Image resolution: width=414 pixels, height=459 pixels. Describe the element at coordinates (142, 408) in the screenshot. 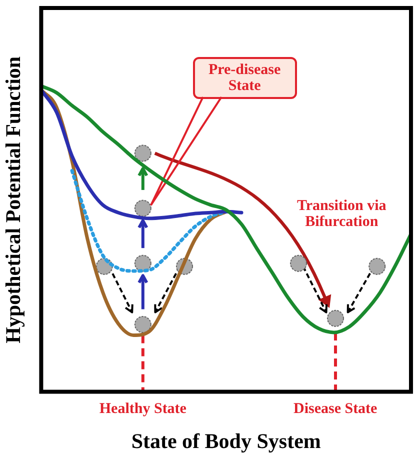

I see `text: Healthy State` at that location.